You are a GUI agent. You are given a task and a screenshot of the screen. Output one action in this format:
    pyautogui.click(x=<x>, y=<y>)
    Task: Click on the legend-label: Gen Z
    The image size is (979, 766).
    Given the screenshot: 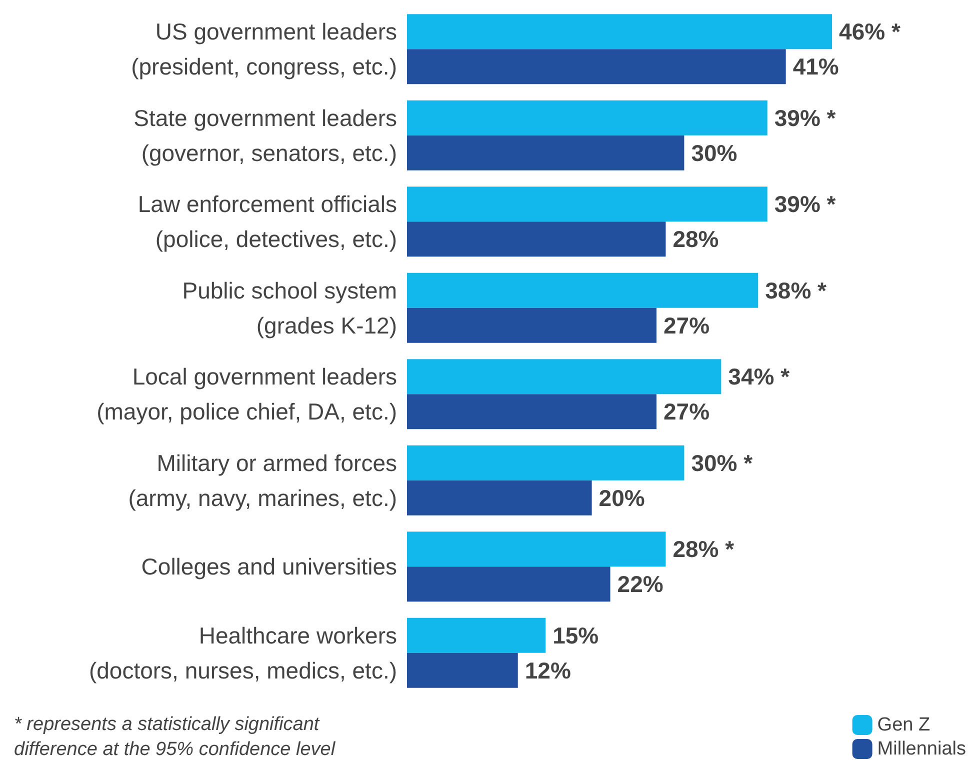 What is the action you would take?
    pyautogui.click(x=903, y=725)
    